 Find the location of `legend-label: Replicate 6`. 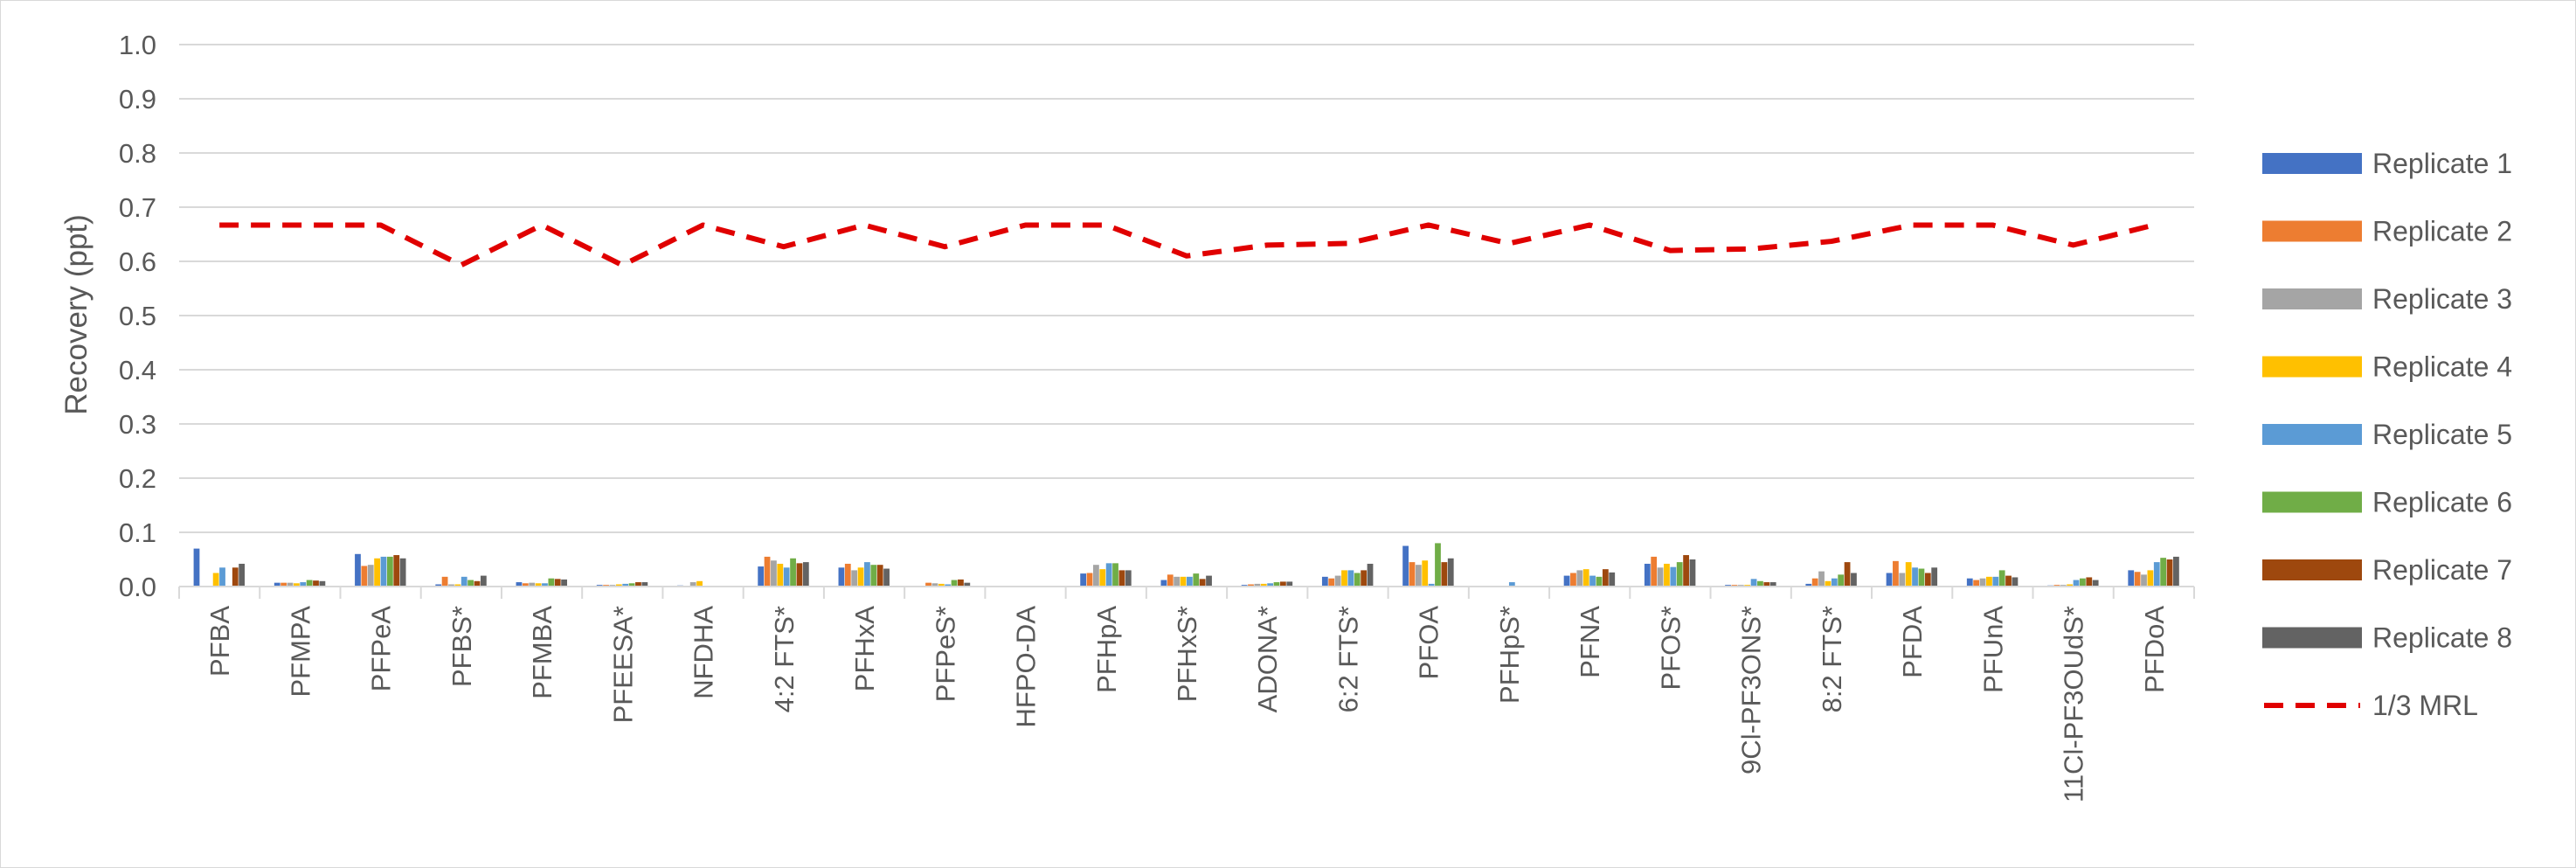

legend-label: Replicate 6 is located at coordinates (2442, 502).